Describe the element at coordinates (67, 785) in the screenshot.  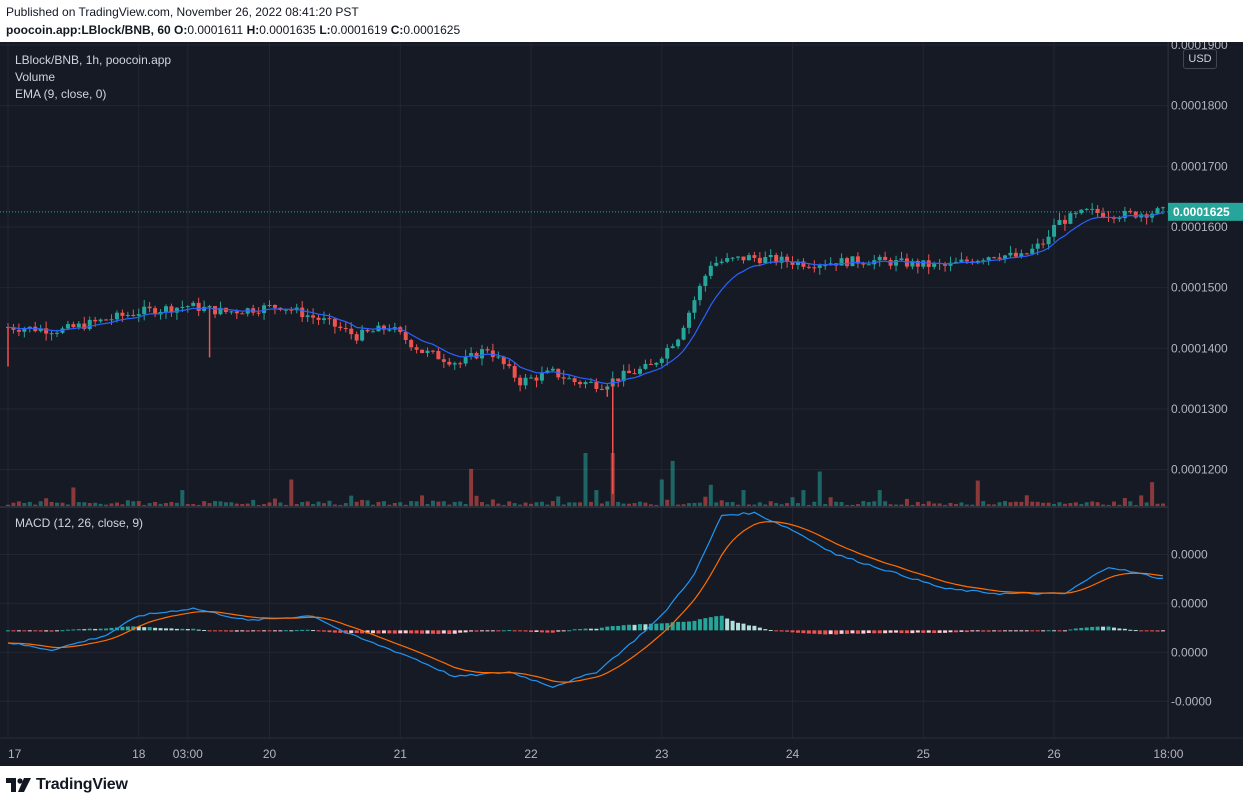
I see `tradingview-logo: TradingView` at that location.